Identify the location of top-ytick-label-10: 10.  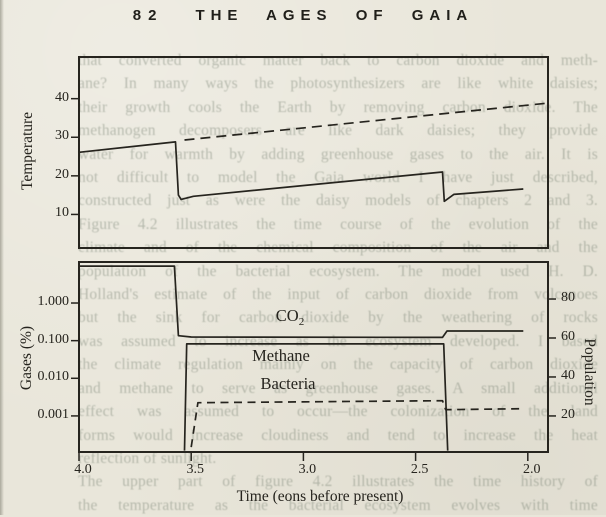
(62, 213).